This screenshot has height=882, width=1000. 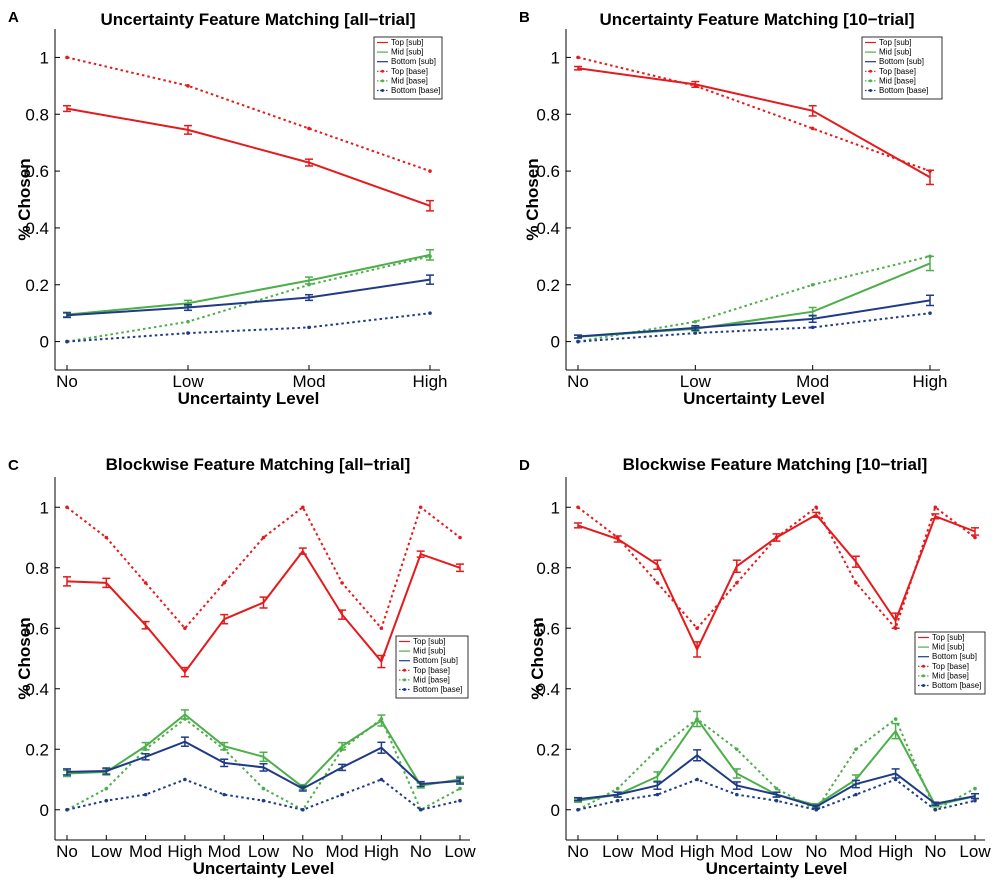 I want to click on series-bottom-sub, so click(x=263, y=764).